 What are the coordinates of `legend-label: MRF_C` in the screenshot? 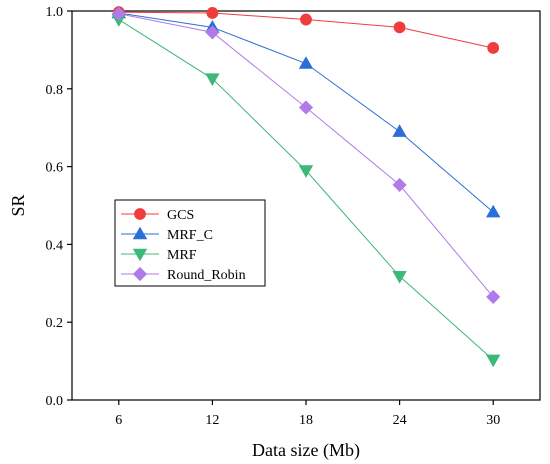 It's located at (190, 235).